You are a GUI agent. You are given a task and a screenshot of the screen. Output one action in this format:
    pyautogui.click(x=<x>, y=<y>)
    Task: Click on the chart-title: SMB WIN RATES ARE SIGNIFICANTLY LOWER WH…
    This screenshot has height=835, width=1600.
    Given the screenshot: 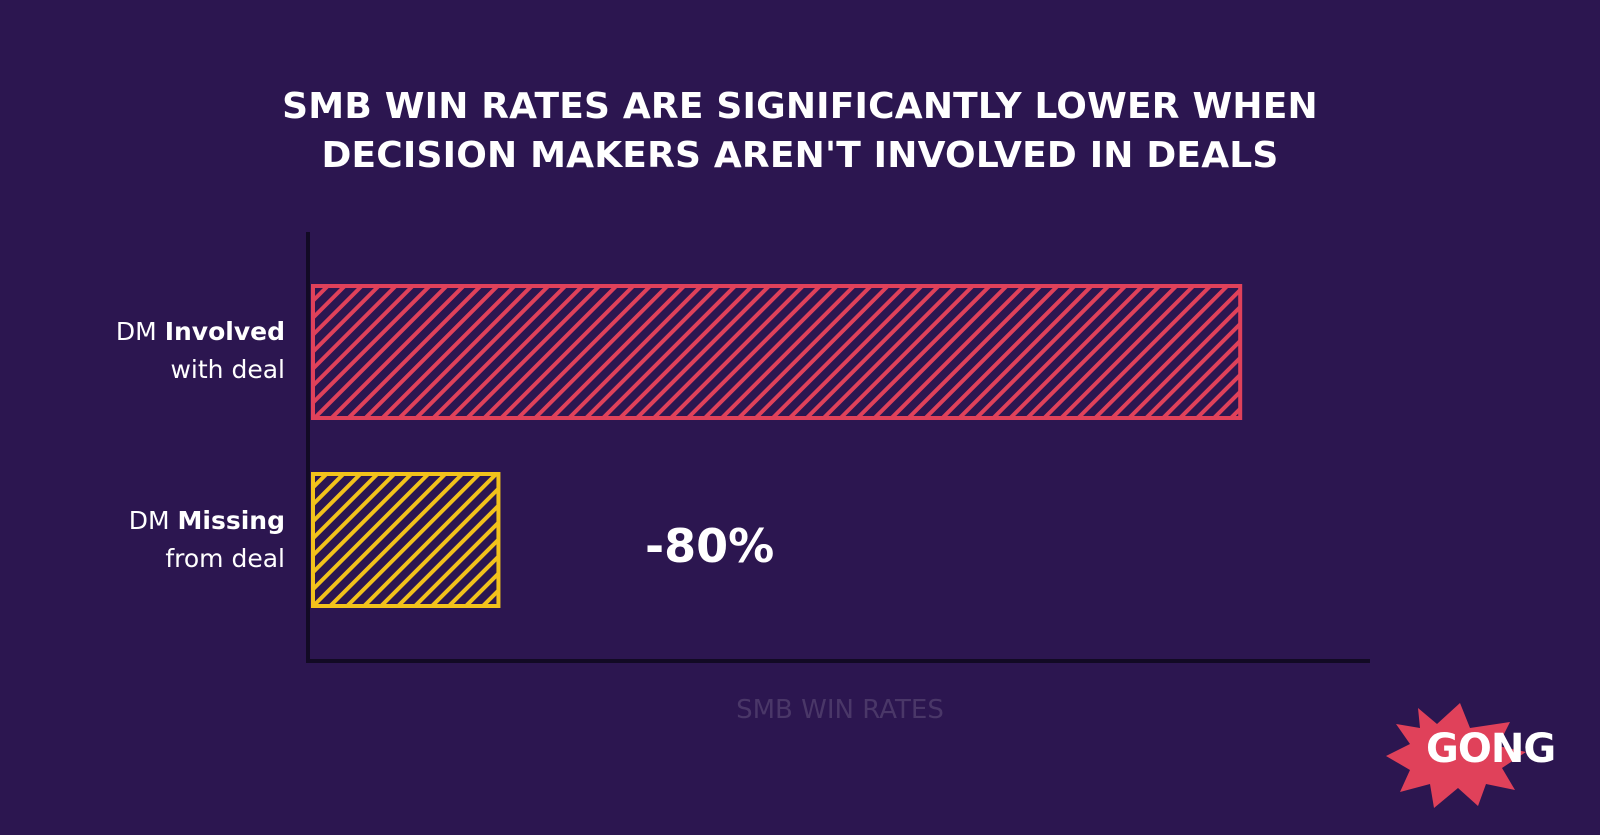 What is the action you would take?
    pyautogui.click(x=800, y=131)
    